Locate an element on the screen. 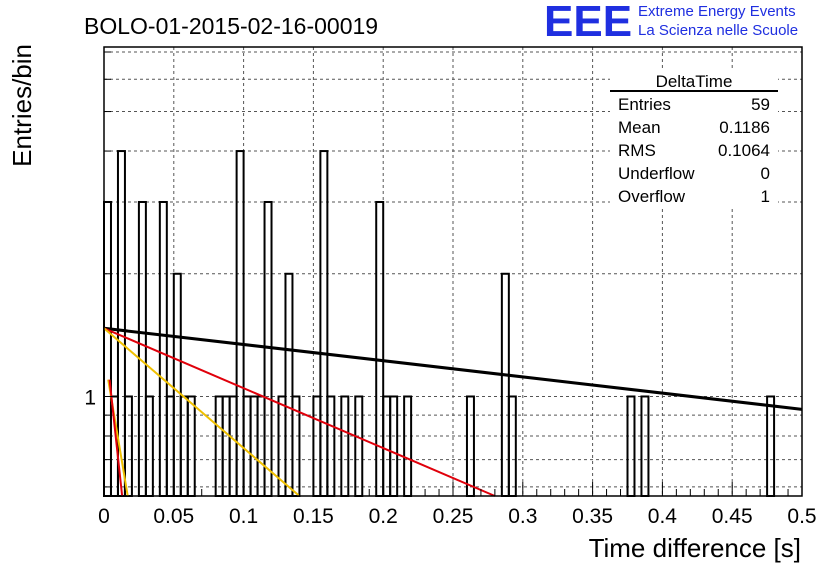 This screenshot has height=572, width=836. fit-line-yellow is located at coordinates (202, 412).